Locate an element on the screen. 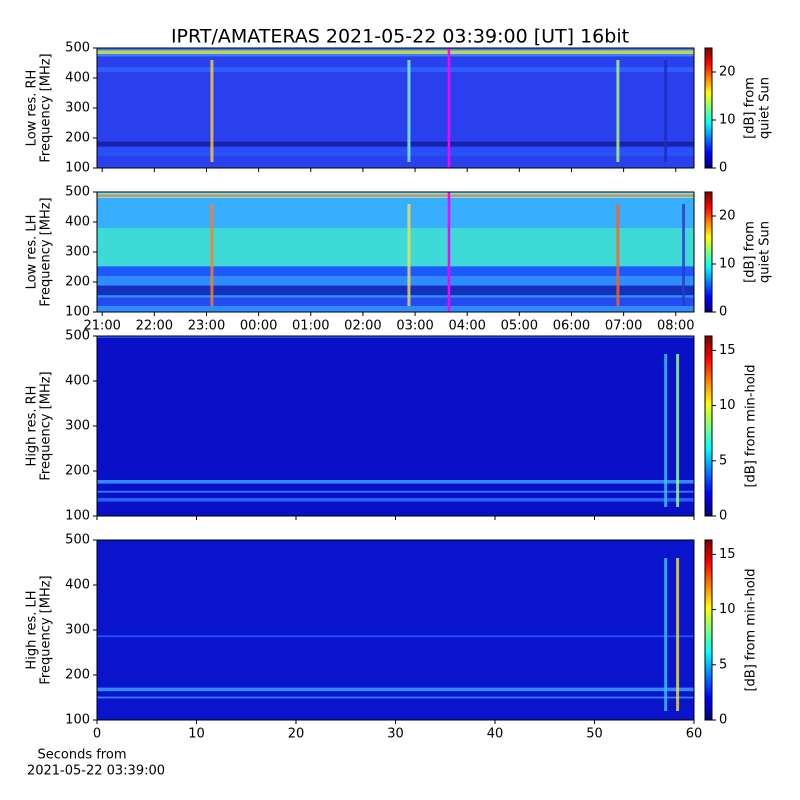 This screenshot has width=800, height=800. y-axis-label: Low res. RH is located at coordinates (32, 108).